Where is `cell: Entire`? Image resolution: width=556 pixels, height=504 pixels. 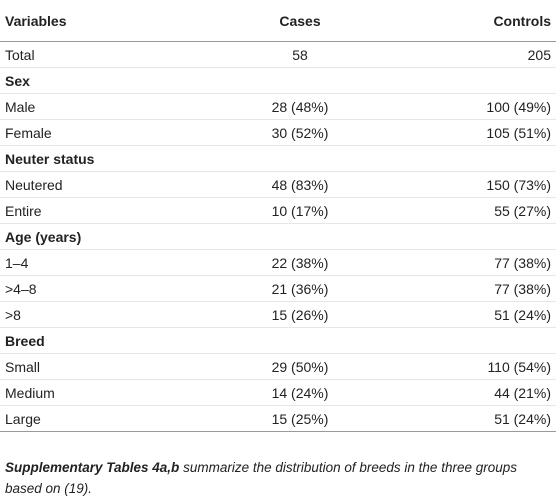 cell: Entire is located at coordinates (105, 210).